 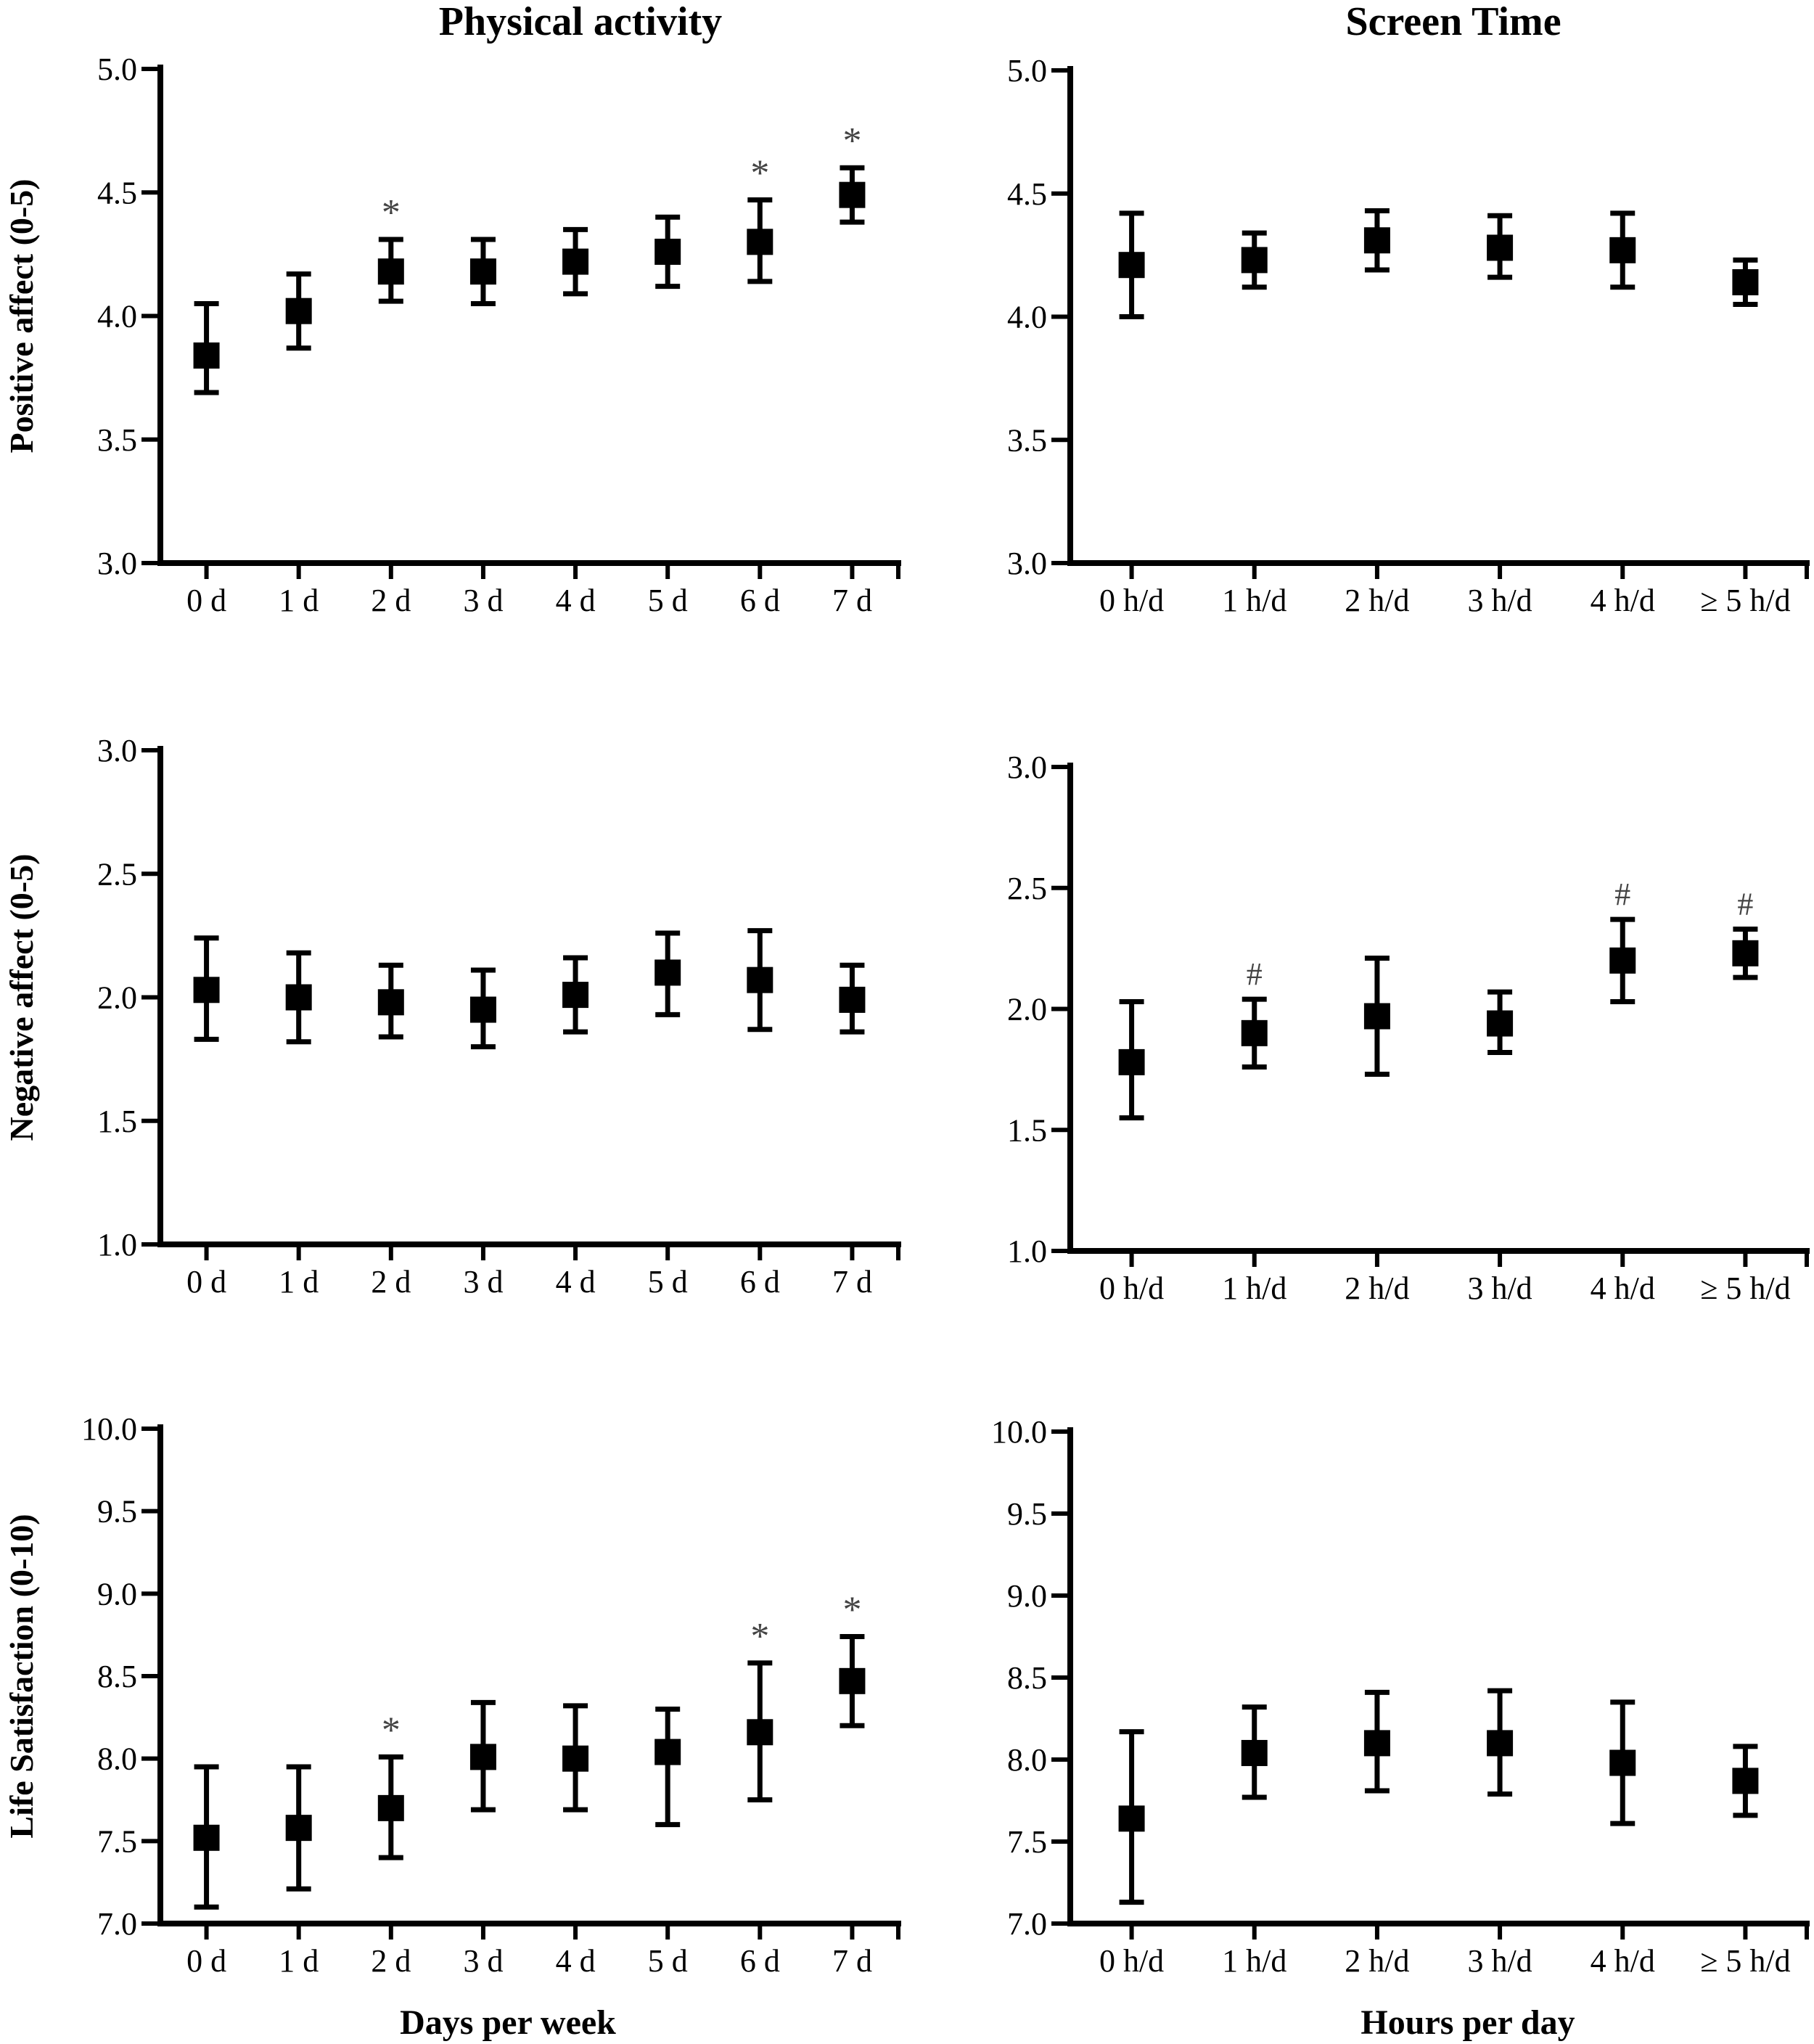 I want to click on x-tick-label: 5 d, so click(x=668, y=1961).